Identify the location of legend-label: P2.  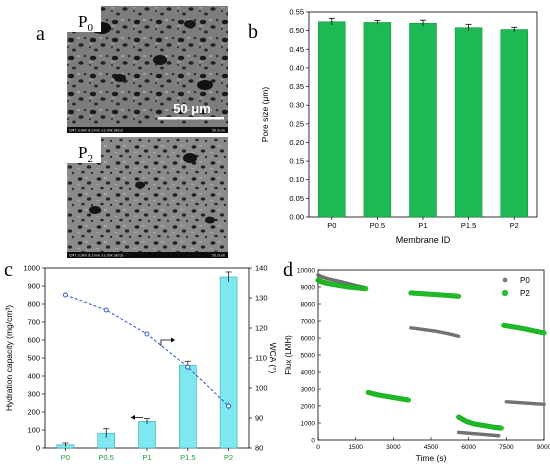
(525, 293).